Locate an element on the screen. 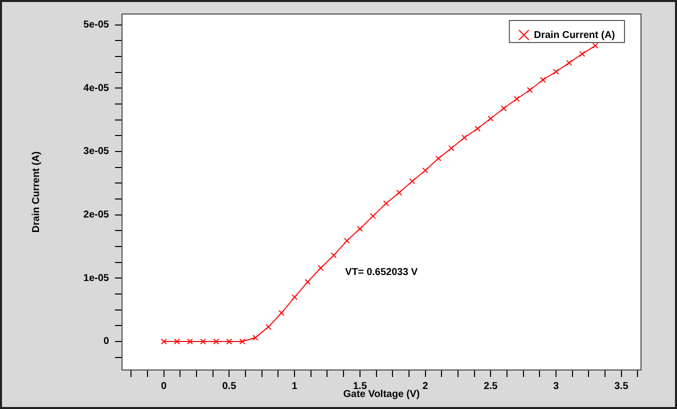  y-tick-label: 0 is located at coordinates (106, 342).